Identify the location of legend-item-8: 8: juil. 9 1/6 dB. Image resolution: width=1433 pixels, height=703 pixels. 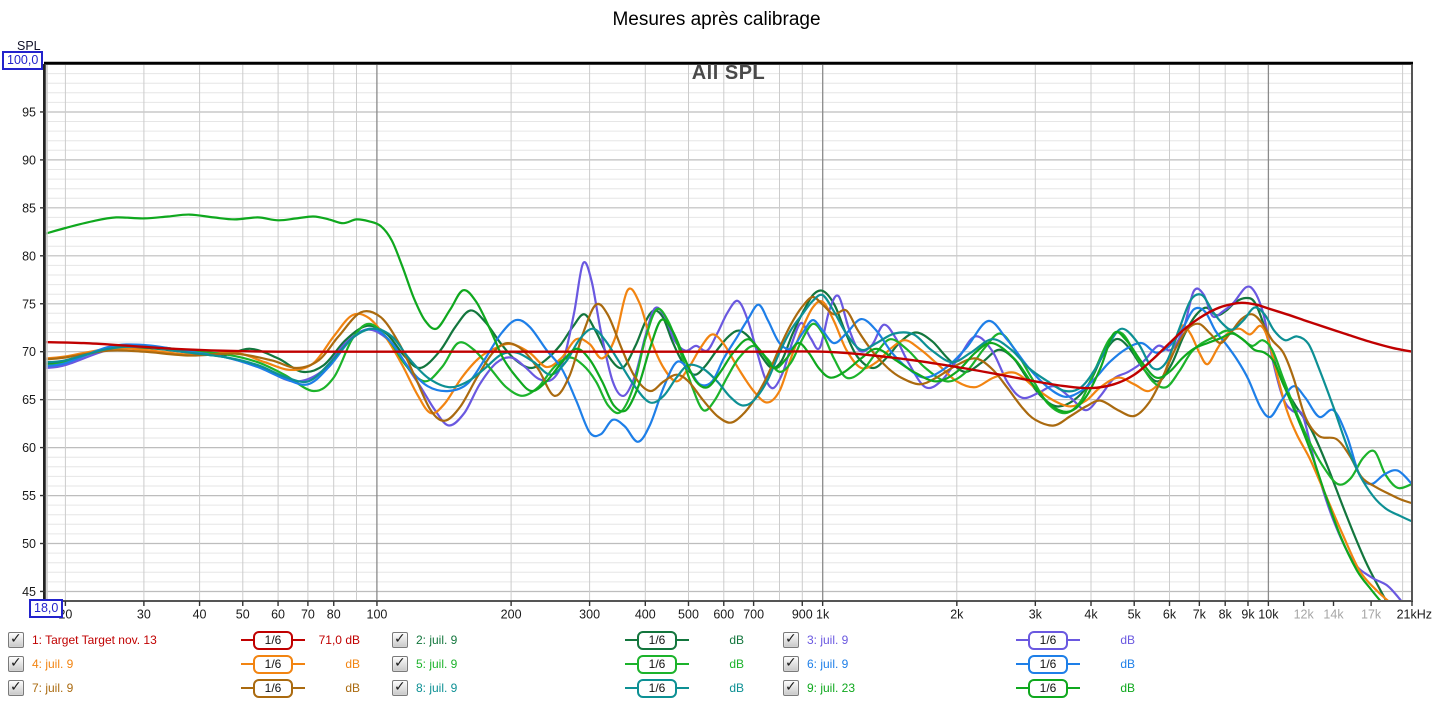
(572, 688).